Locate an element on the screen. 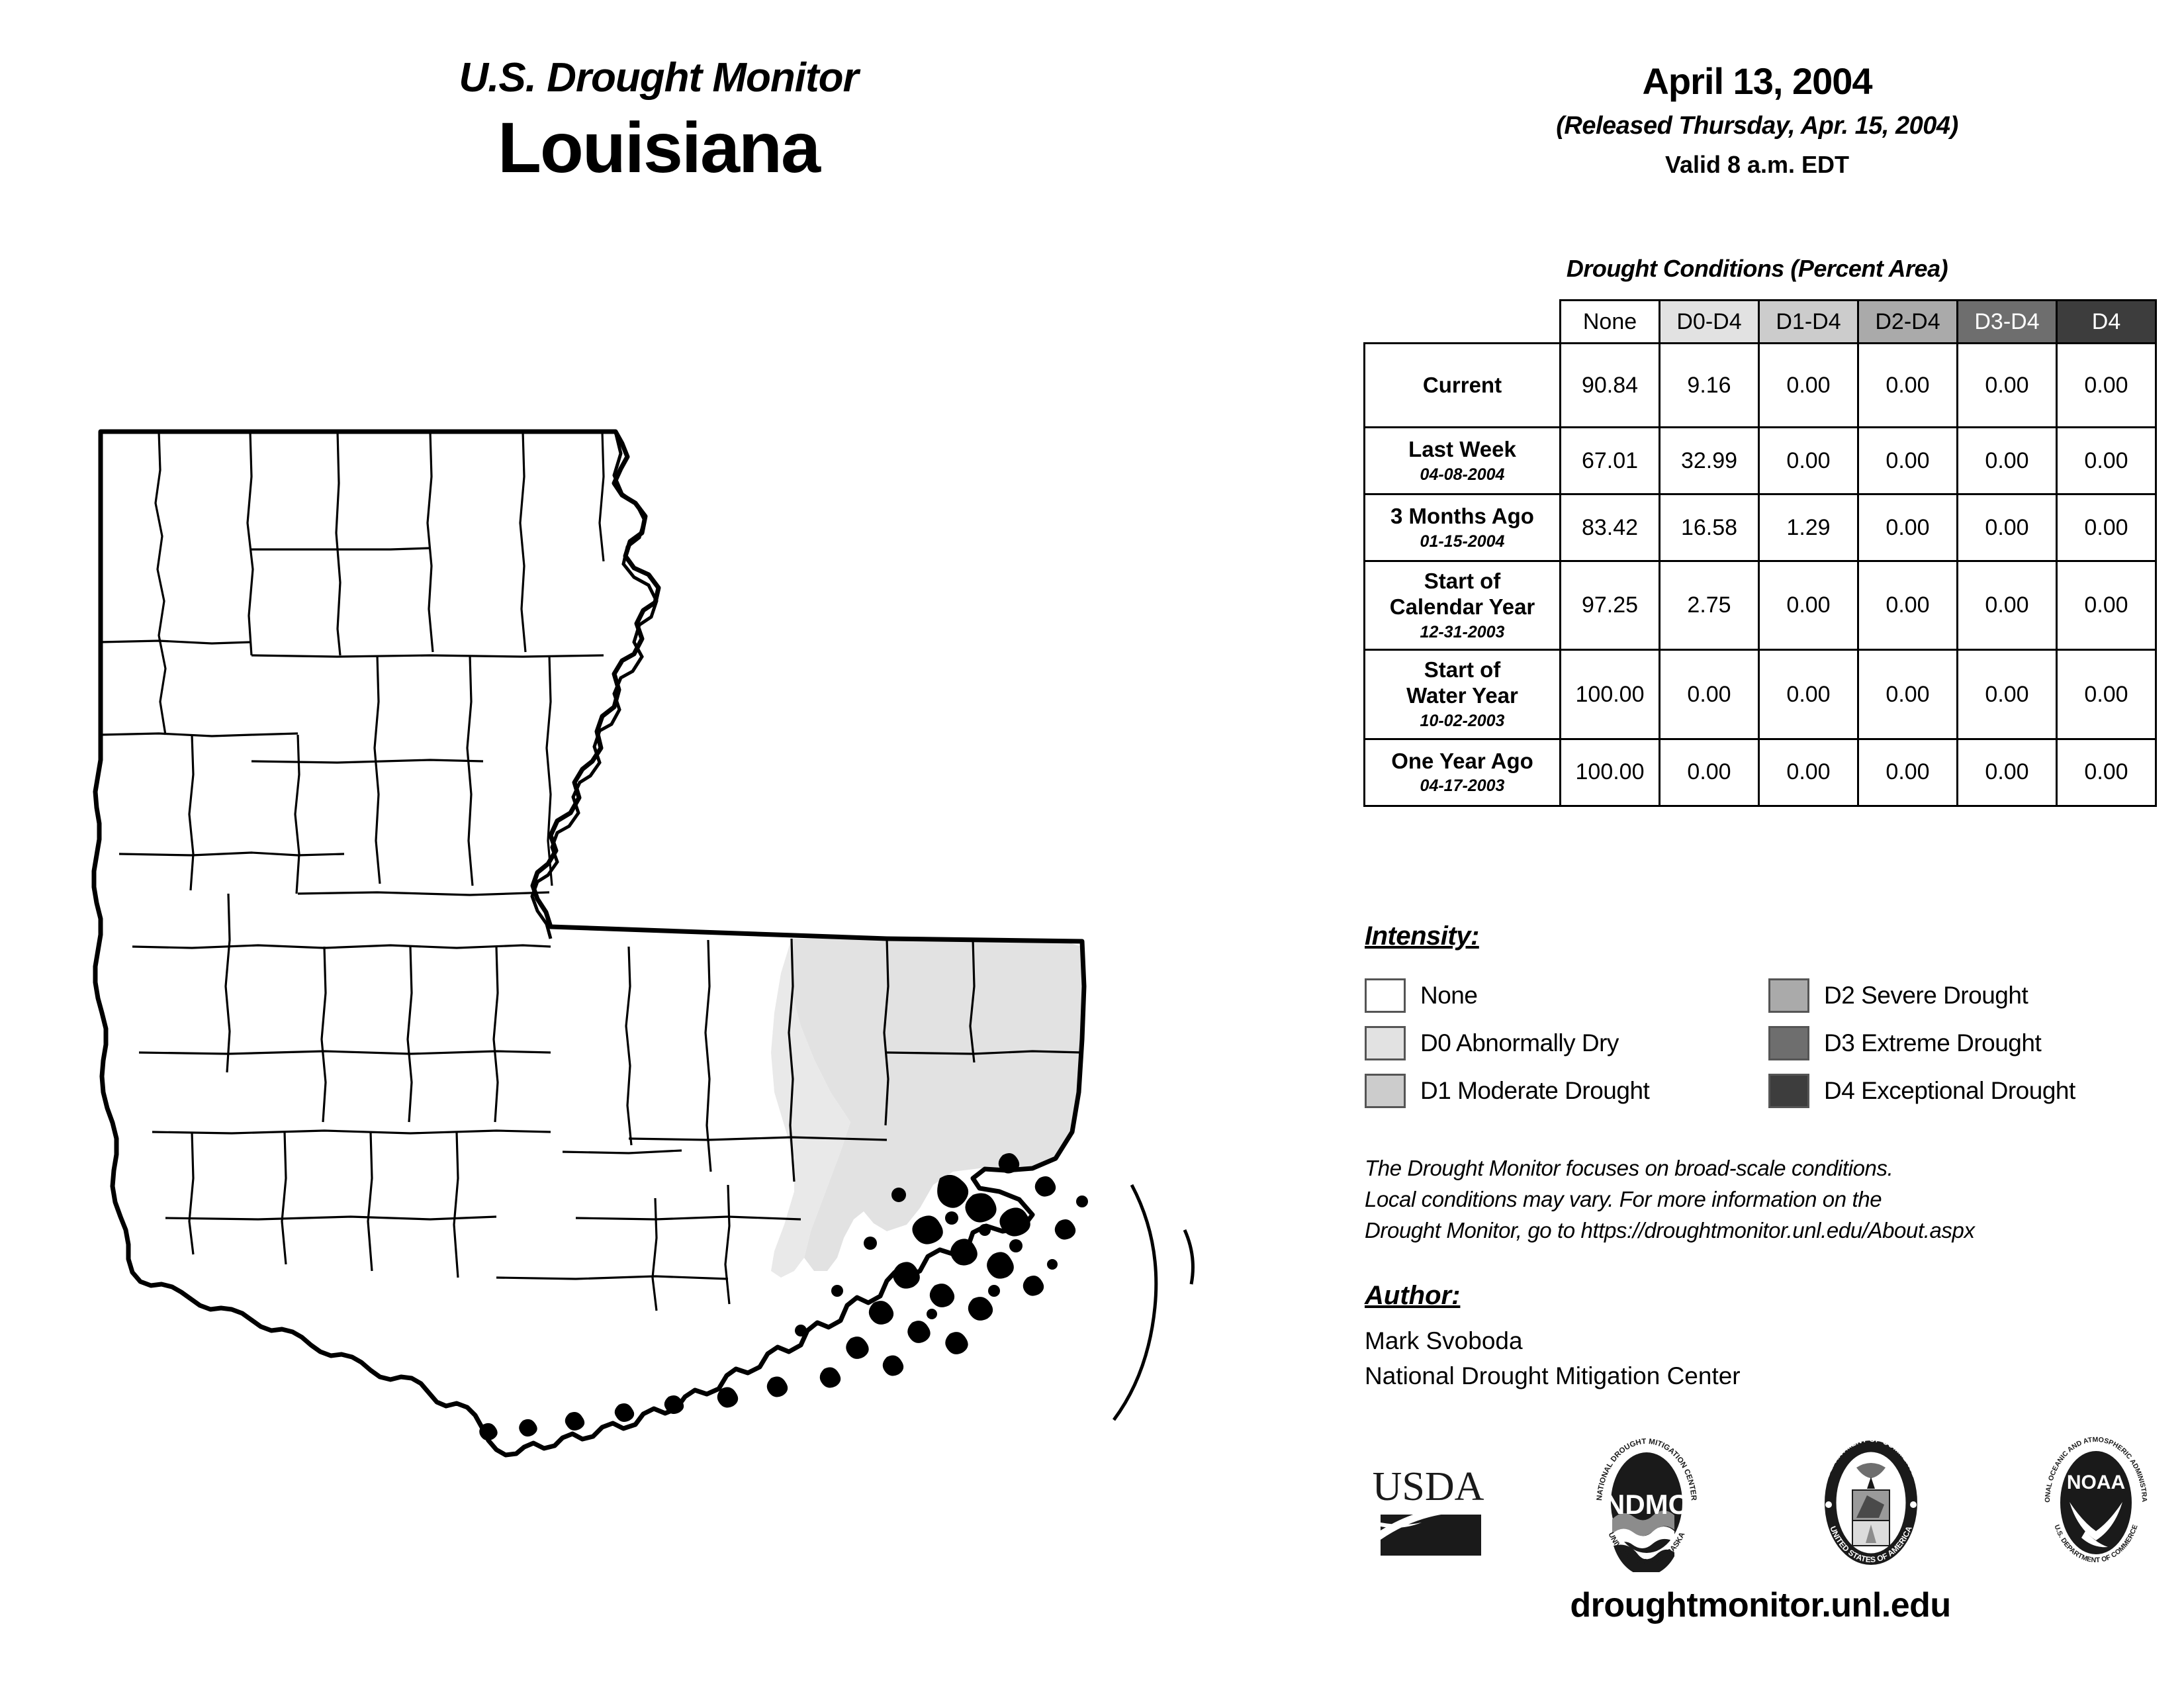 The width and height of the screenshot is (2184, 1688). cell-cy-d2: 0.00 is located at coordinates (1908, 605).